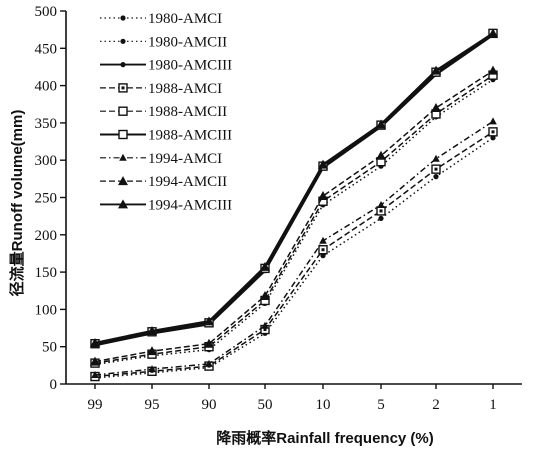 The width and height of the screenshot is (538, 452). I want to click on y-tick-label: 450, so click(46, 49).